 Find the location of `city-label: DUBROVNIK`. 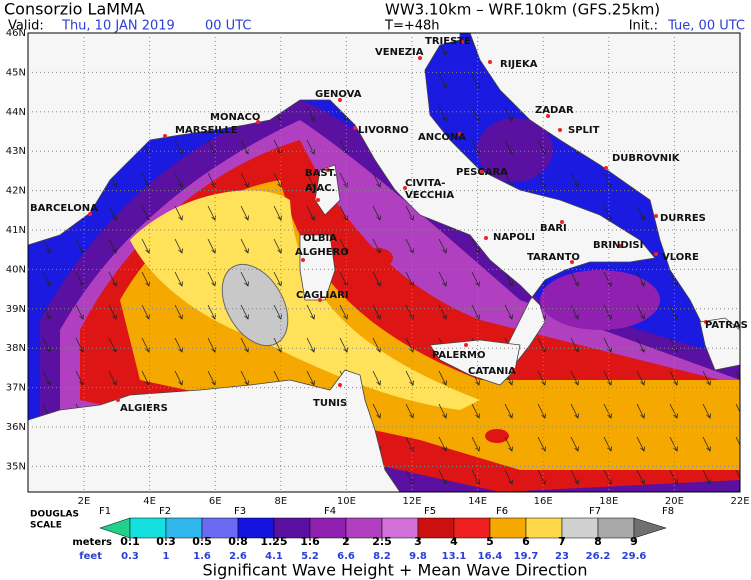

city-label: DUBROVNIK is located at coordinates (646, 158).